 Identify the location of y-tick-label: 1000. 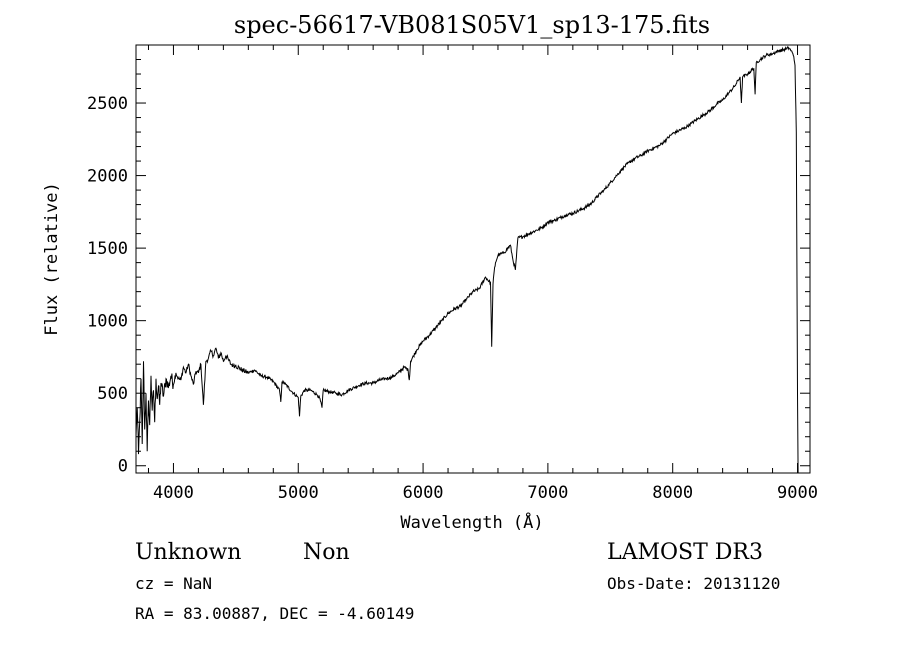
(107, 322).